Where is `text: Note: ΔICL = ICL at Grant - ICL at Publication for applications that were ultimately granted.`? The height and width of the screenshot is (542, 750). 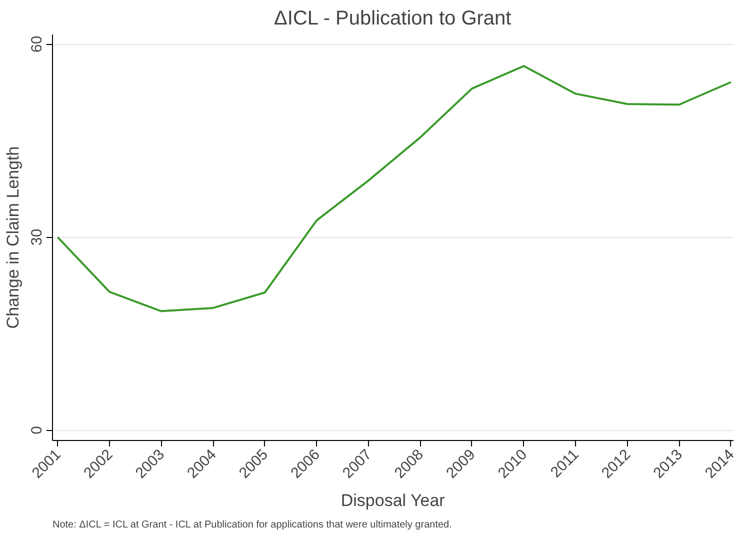
text: Note: ΔICL = ICL at Grant - ICL at Publication for applications that were ultimately granted. is located at coordinates (252, 525).